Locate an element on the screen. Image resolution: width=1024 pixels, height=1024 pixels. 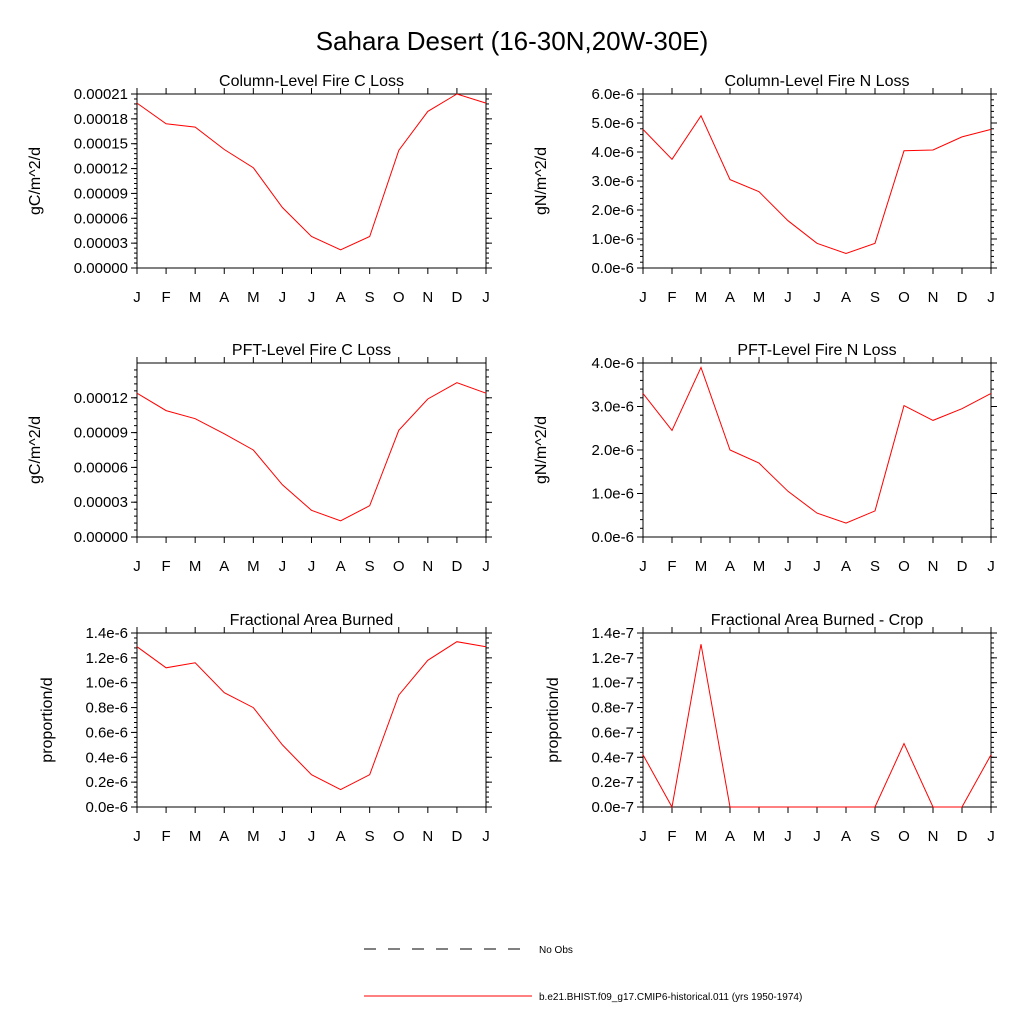
y-tick-label: 4.0e-6 is located at coordinates (612, 152).